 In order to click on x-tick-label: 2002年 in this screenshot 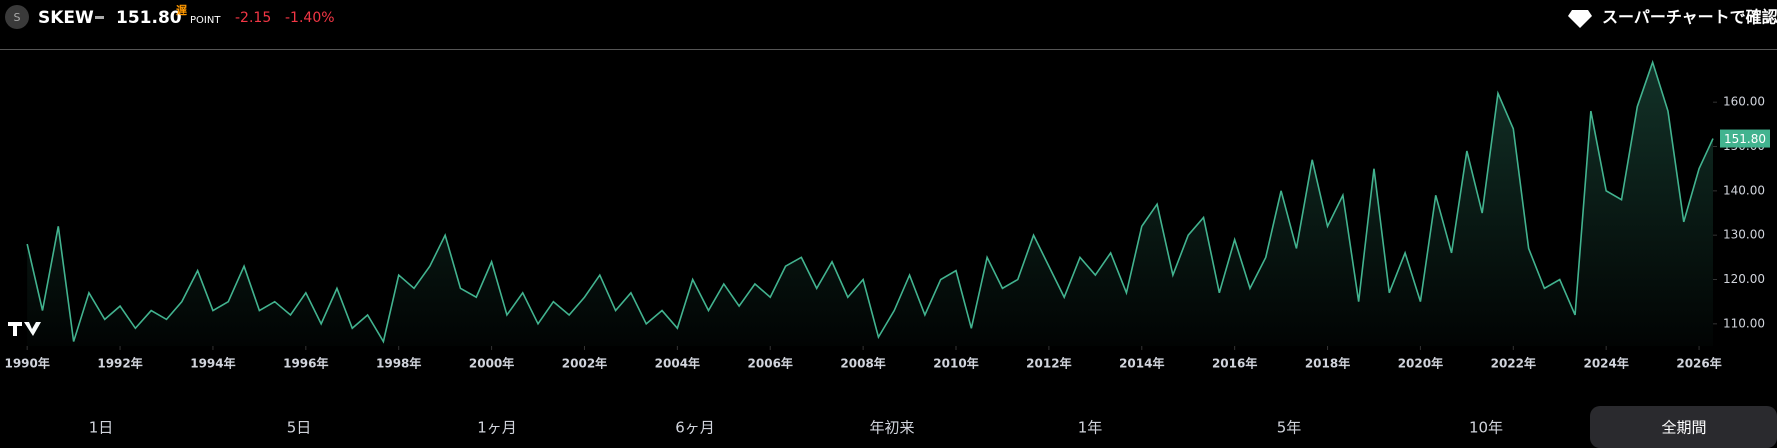, I will do `click(584, 363)`.